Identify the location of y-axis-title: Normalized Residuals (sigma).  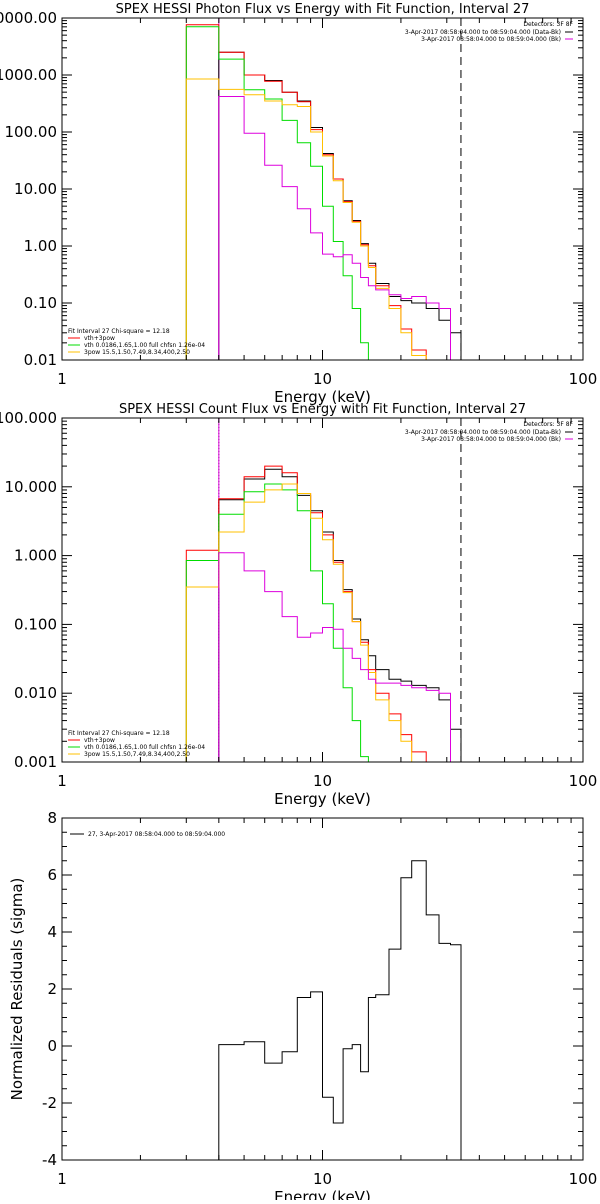
(17, 989).